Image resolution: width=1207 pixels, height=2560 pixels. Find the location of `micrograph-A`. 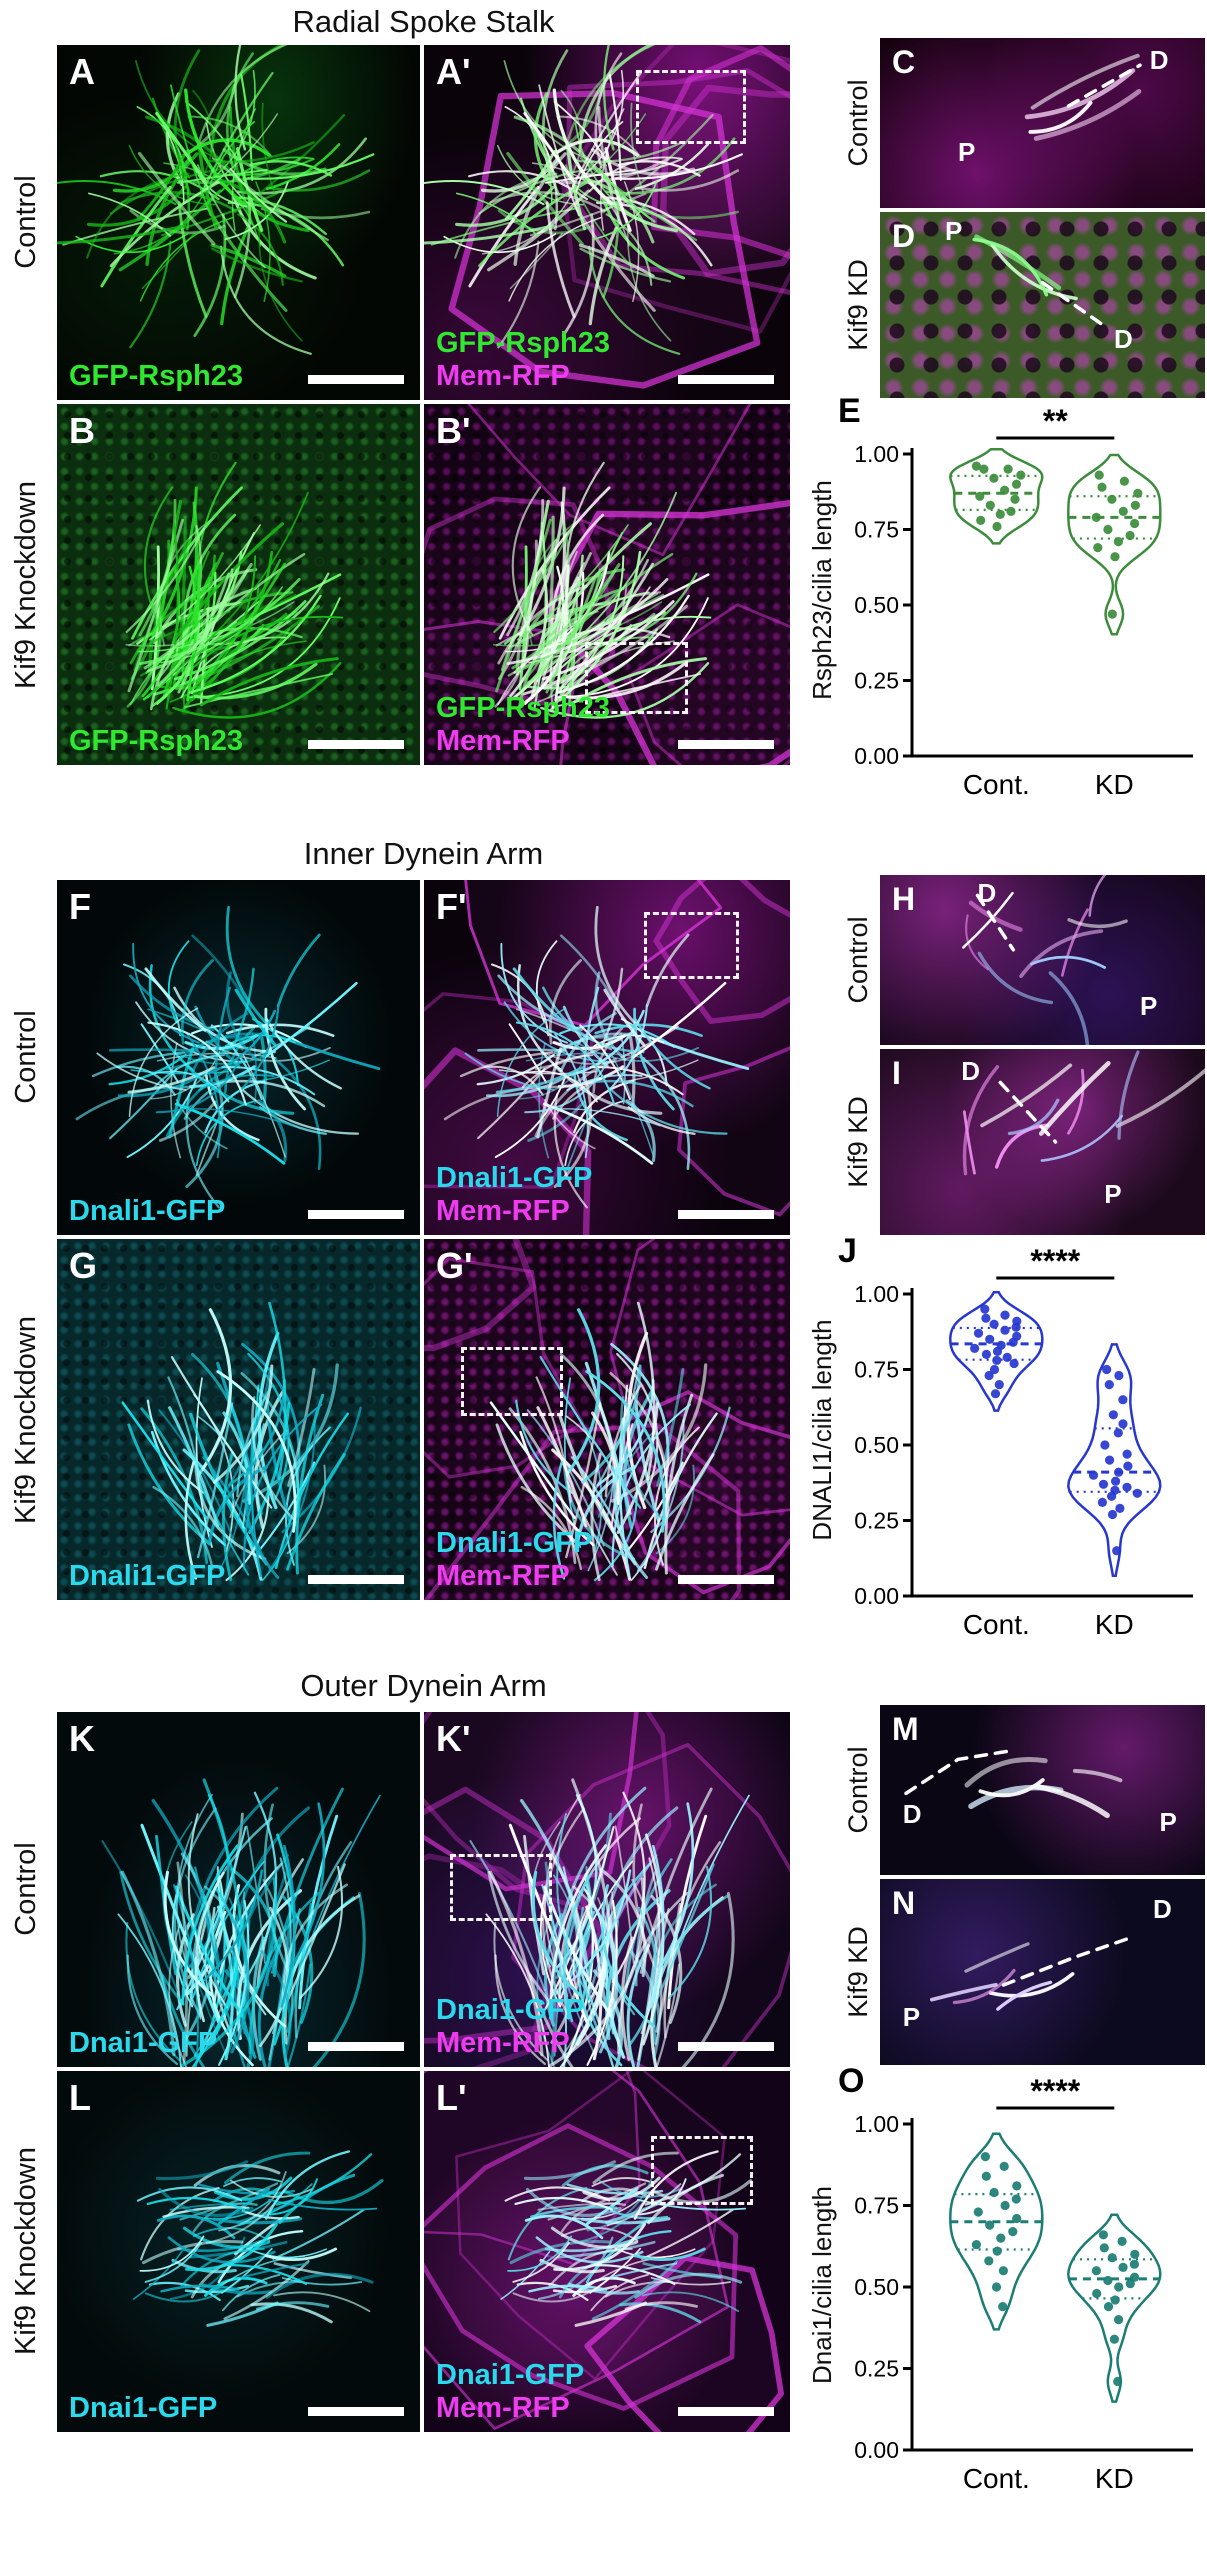

micrograph-A is located at coordinates (216, 200).